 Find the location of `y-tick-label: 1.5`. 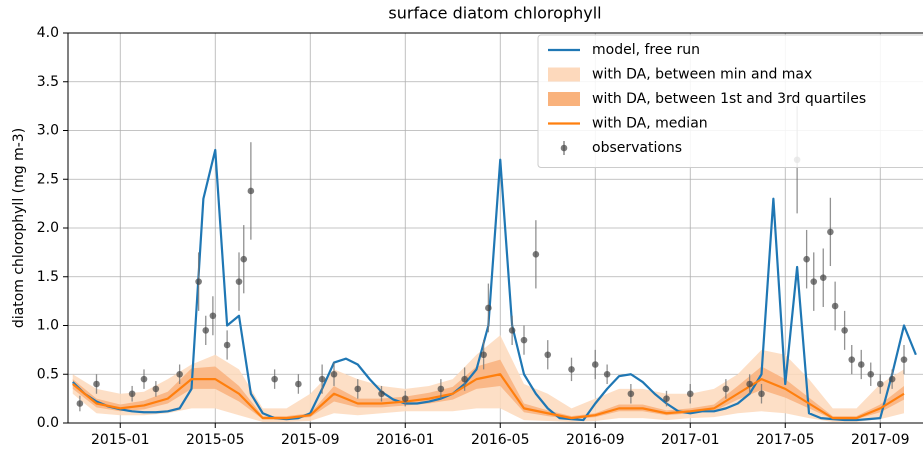

y-tick-label: 1.5 is located at coordinates (48, 277).